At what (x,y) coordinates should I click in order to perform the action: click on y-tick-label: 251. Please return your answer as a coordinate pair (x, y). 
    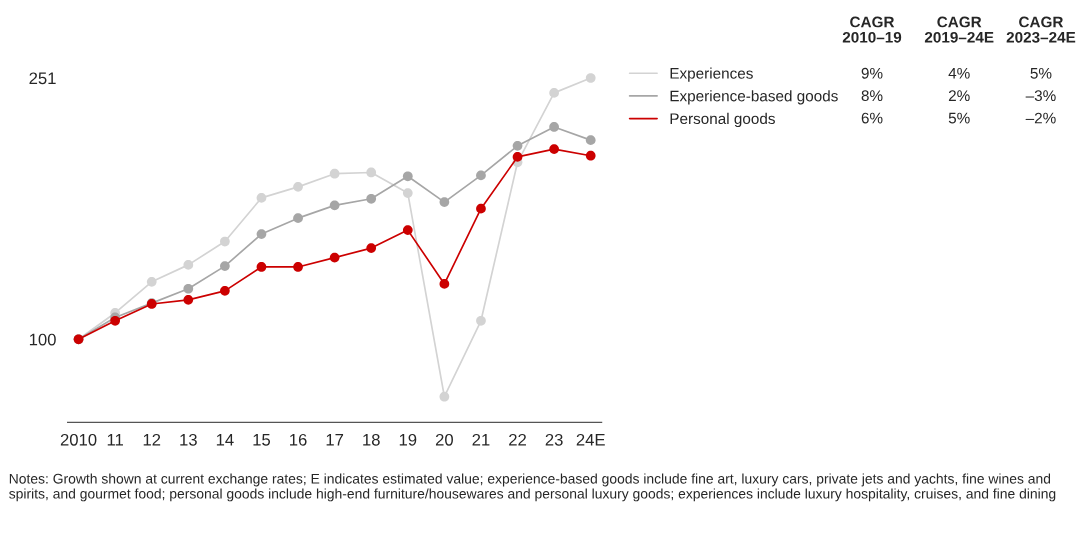
    Looking at the image, I should click on (42, 78).